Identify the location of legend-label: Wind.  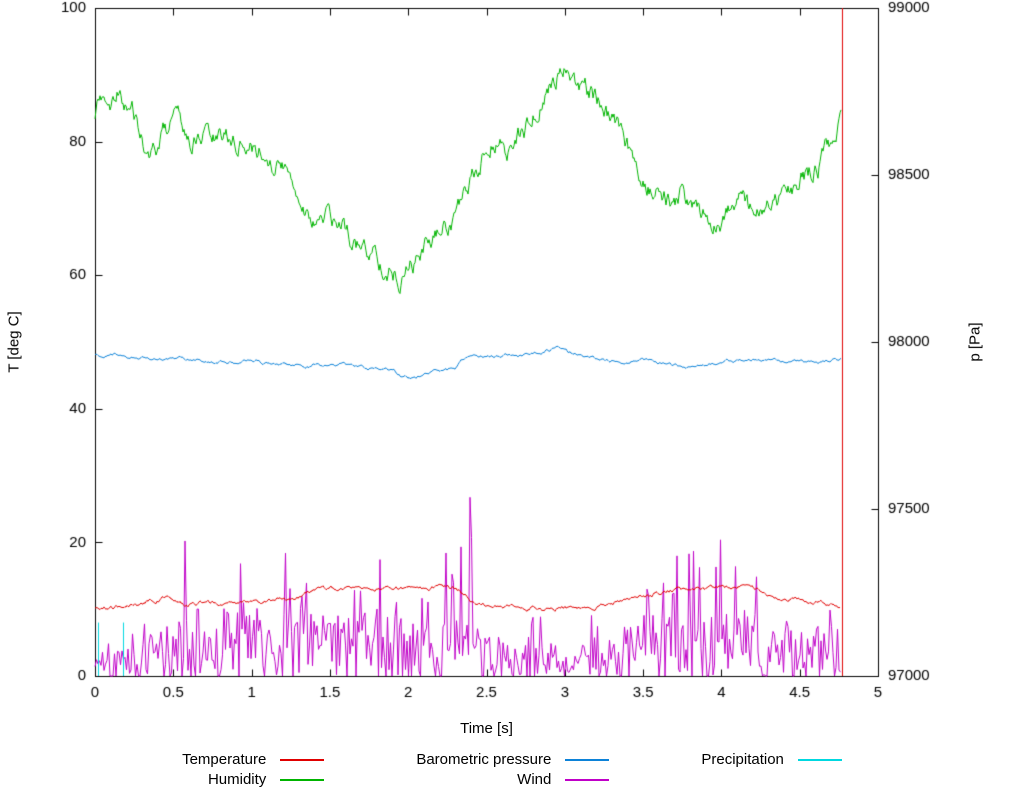
(534, 779).